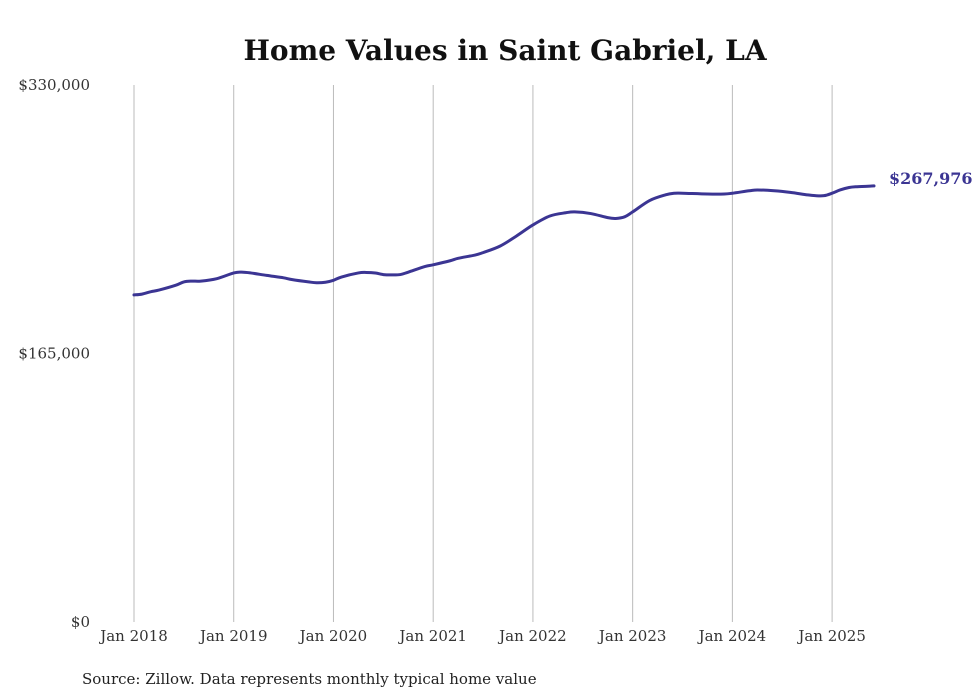 This screenshot has height=699, width=980. I want to click on end-value-label: $267,976, so click(931, 178).